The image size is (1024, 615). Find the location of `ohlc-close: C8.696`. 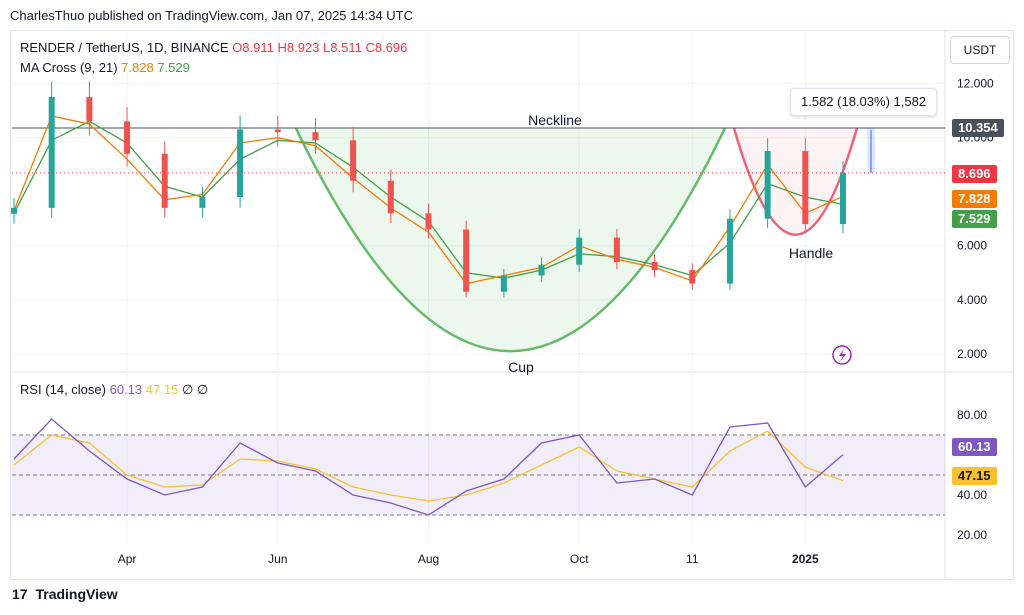

ohlc-close: C8.696 is located at coordinates (386, 47).